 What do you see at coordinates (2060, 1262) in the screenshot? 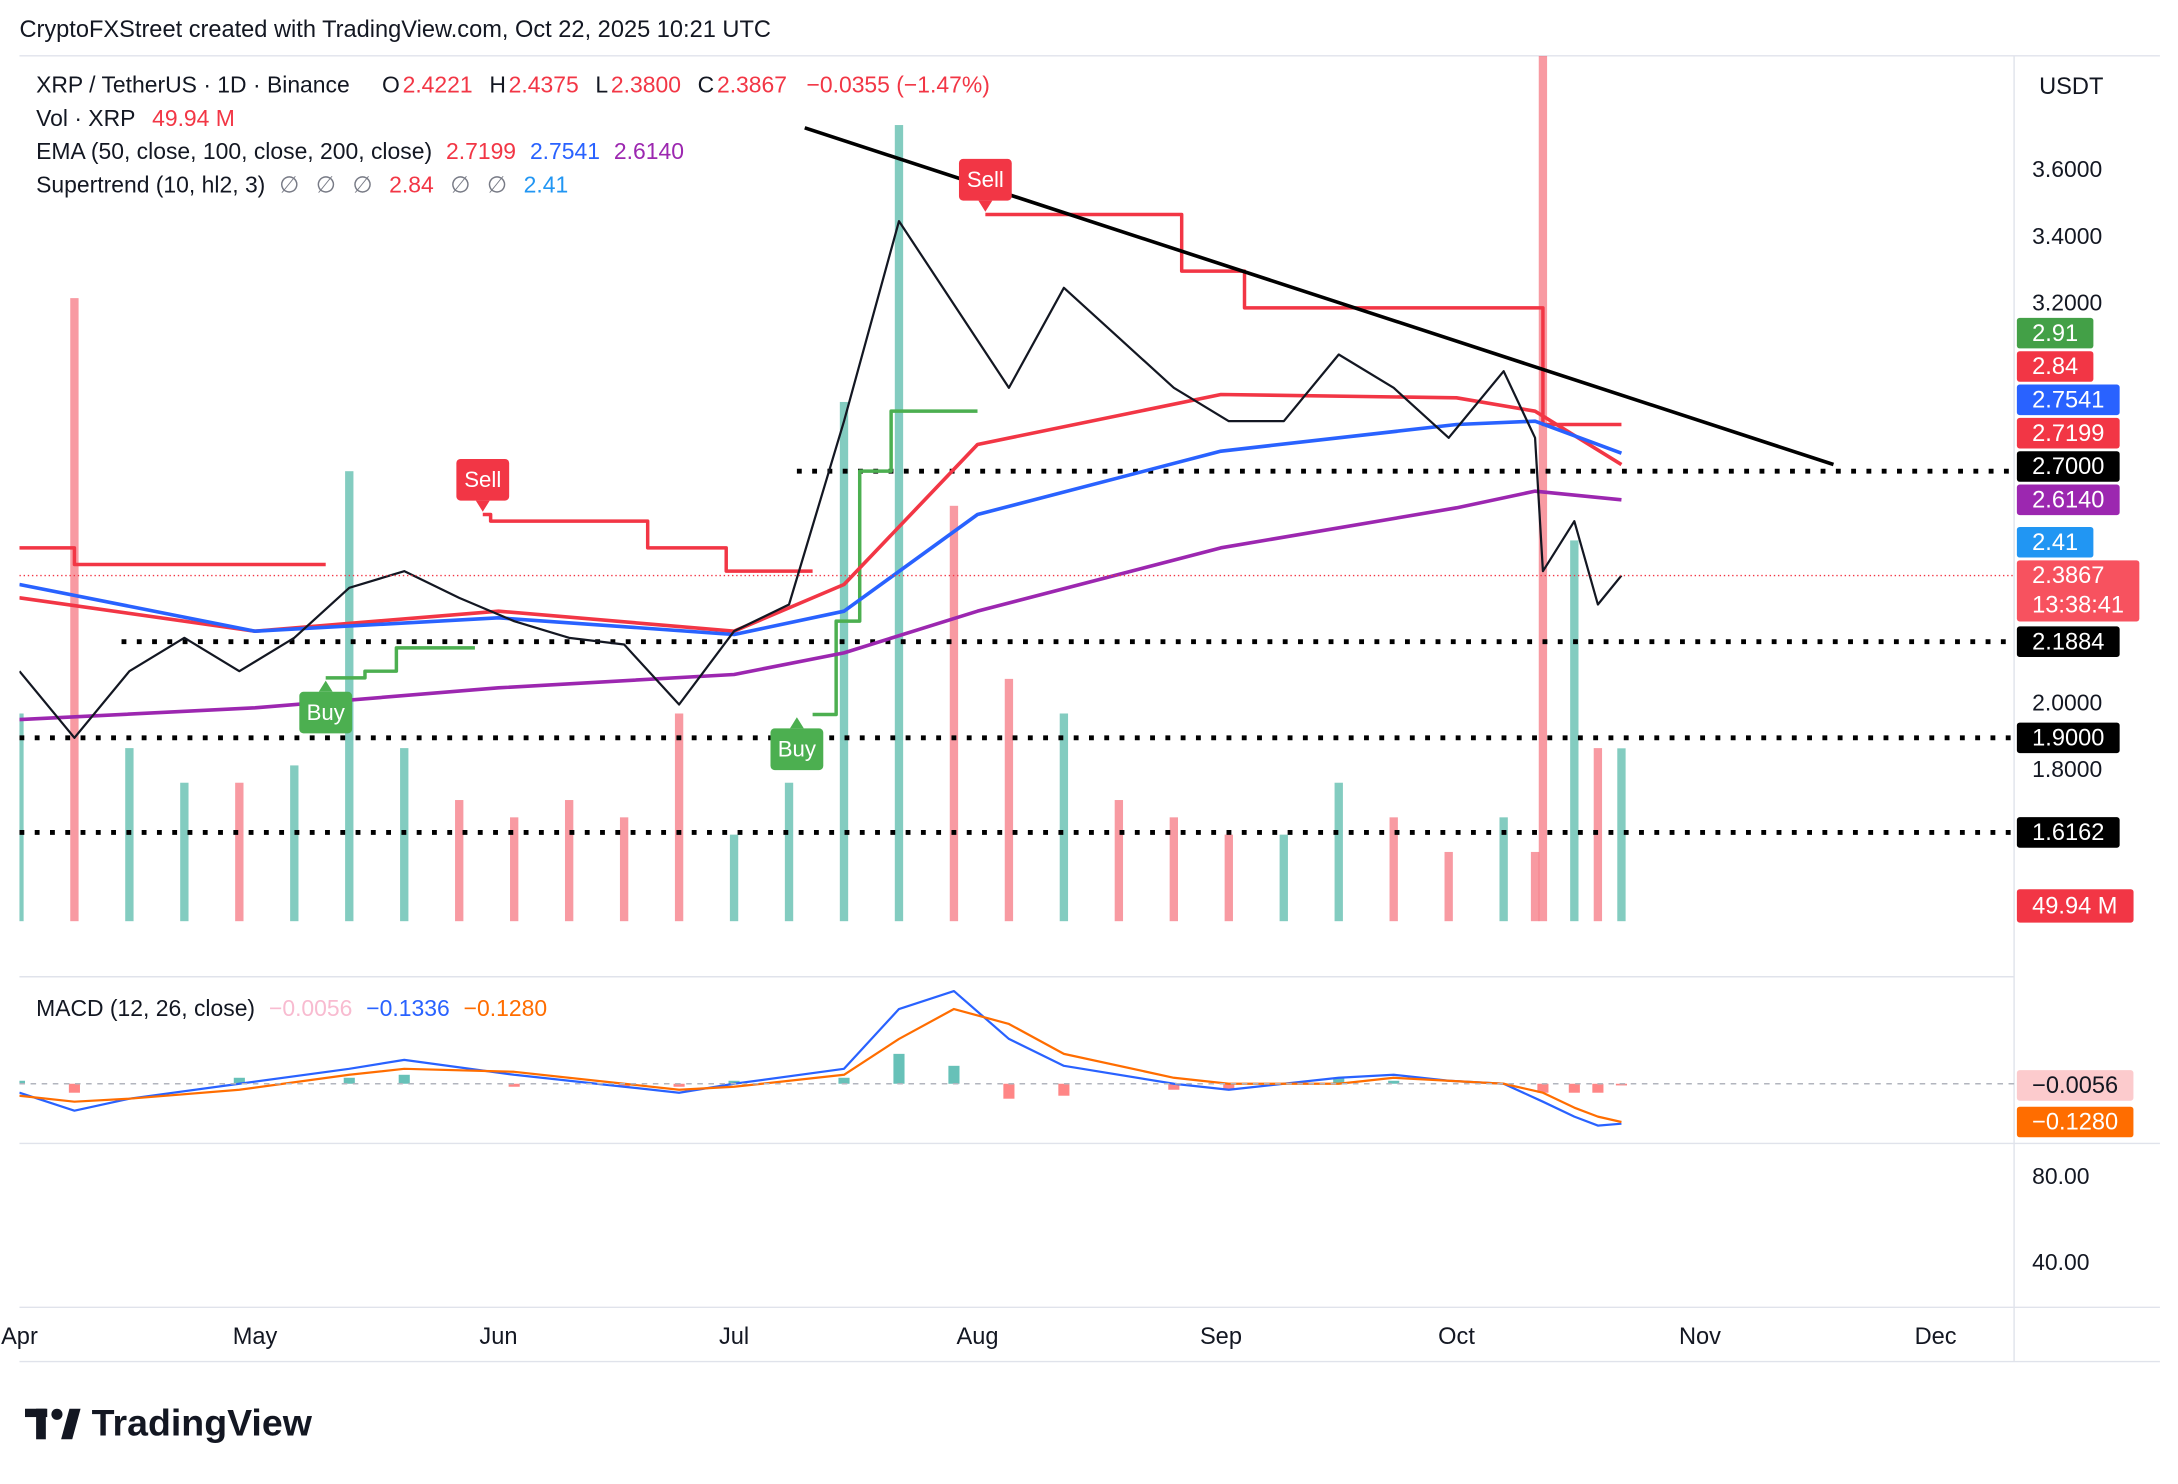
I see `y-tick-label: 40.00` at bounding box center [2060, 1262].